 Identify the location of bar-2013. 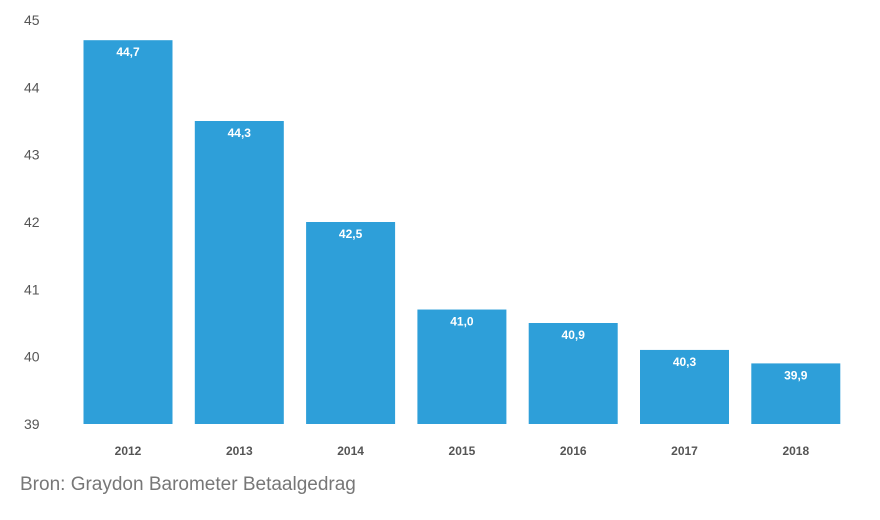
(239, 272).